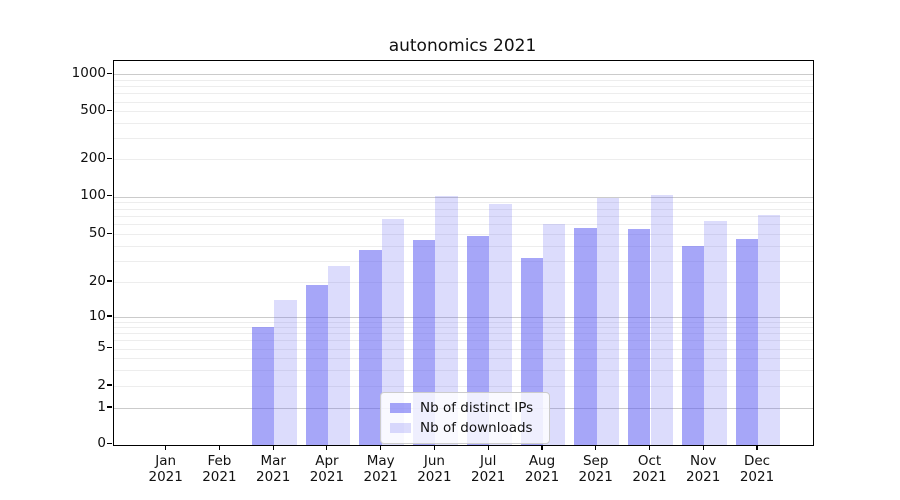  What do you see at coordinates (693, 345) in the screenshot?
I see `bar-distinct-ips-nov` at bounding box center [693, 345].